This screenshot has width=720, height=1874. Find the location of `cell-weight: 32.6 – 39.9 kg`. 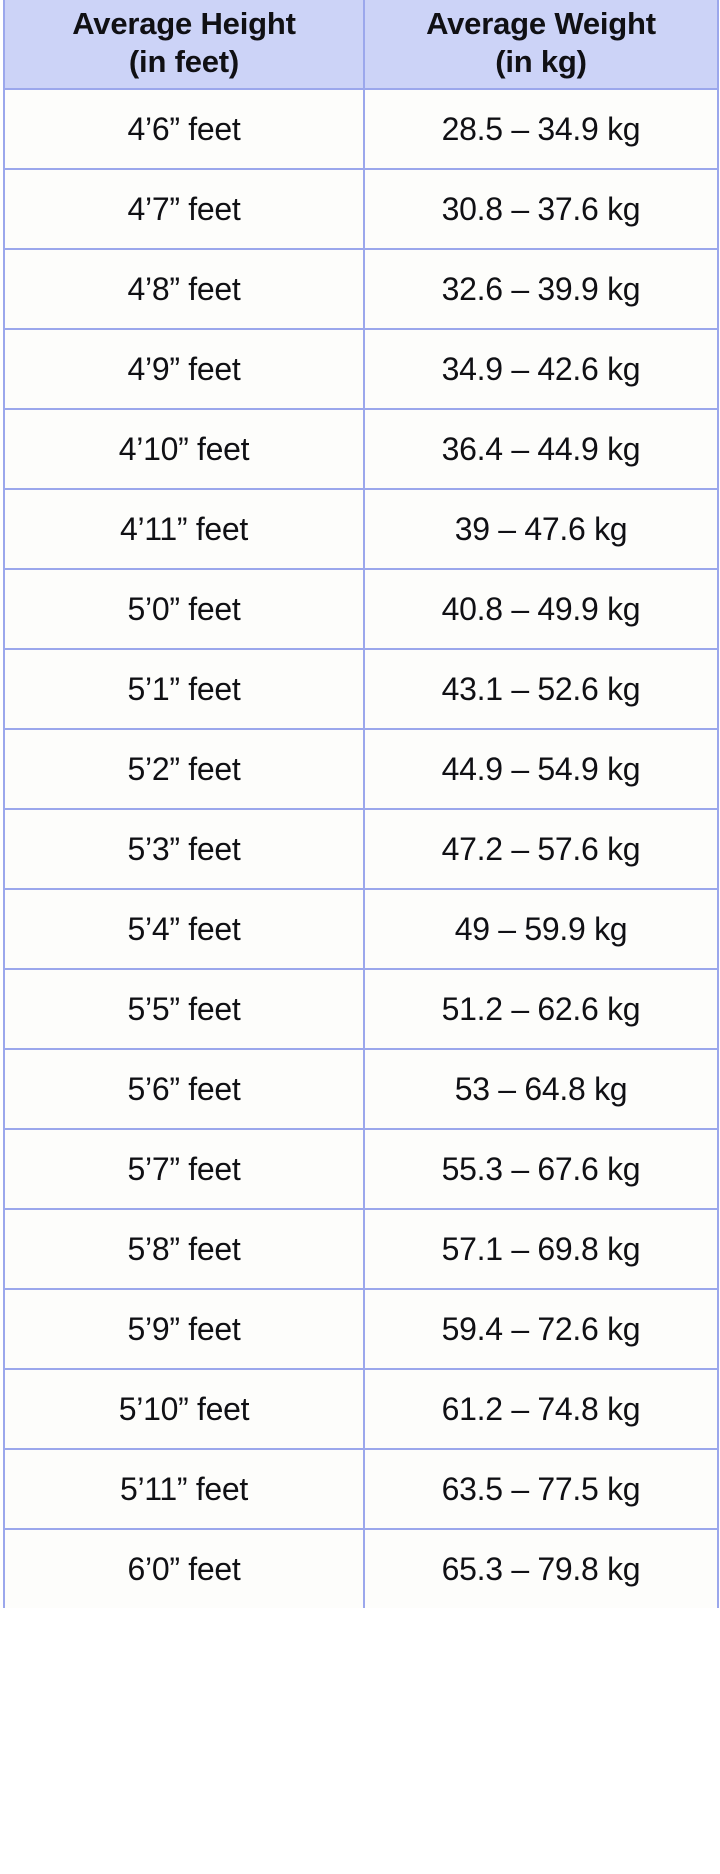

cell-weight: 32.6 – 39.9 kg is located at coordinates (541, 289).